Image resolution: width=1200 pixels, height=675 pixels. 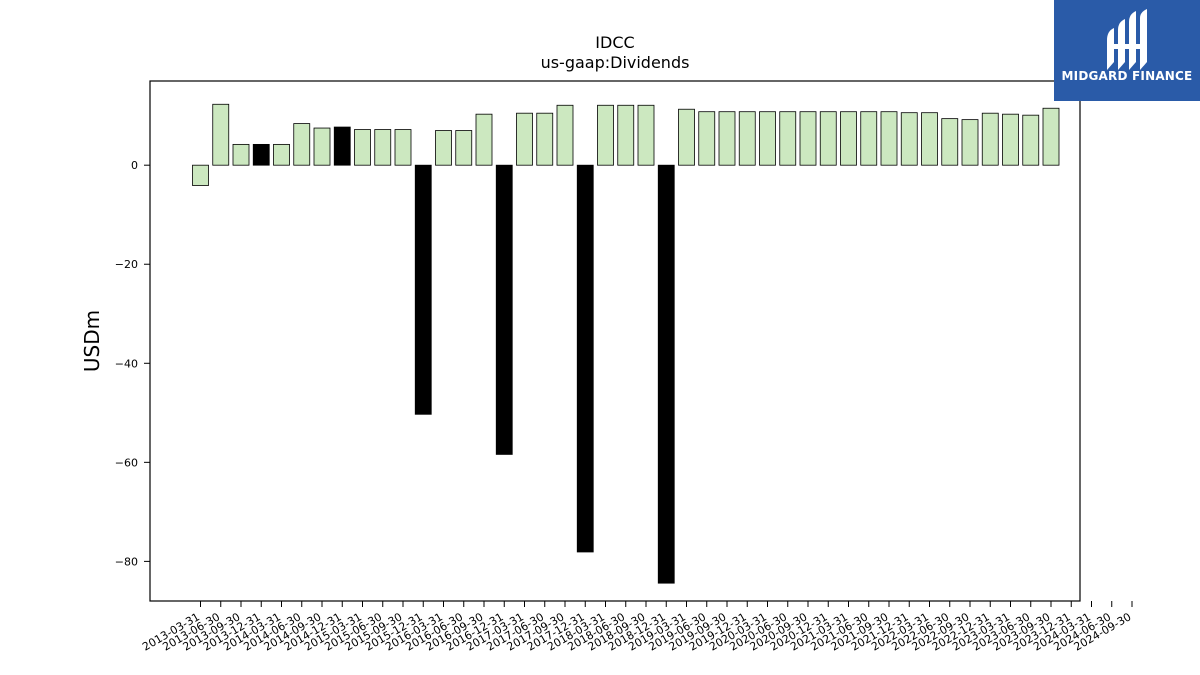 I want to click on chart-title: IDCC, so click(x=614, y=42).